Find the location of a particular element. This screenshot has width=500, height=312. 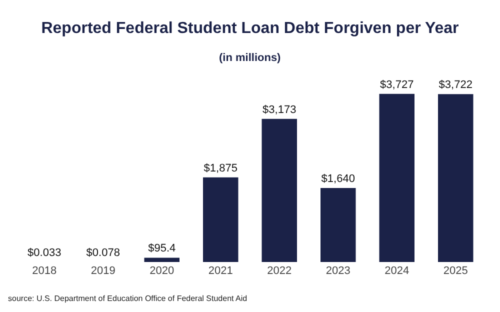

x-tick-label: 2025 is located at coordinates (455, 271).